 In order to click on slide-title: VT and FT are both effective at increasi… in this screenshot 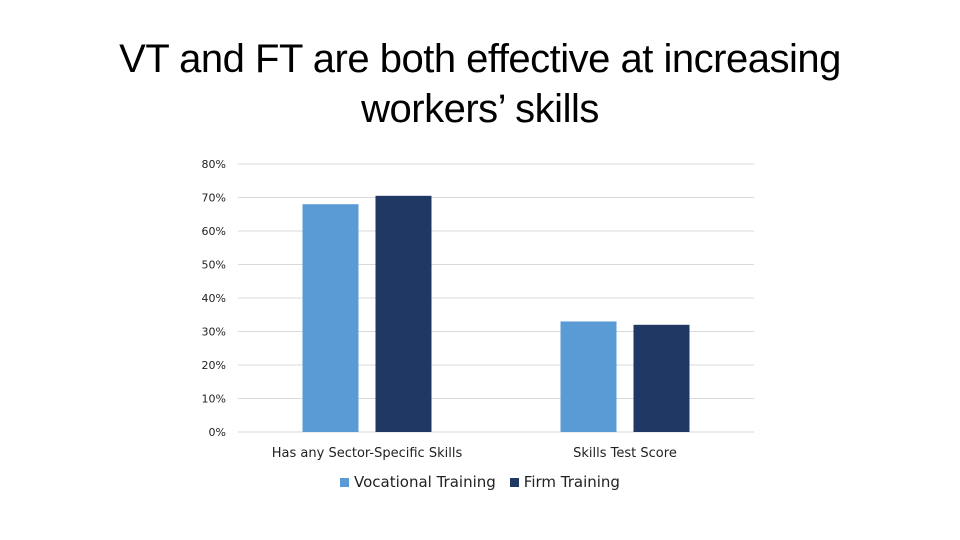, I will do `click(480, 84)`.